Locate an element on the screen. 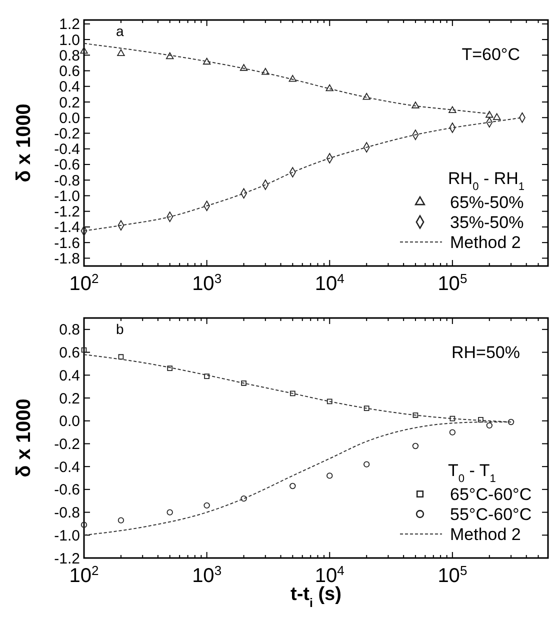  legend-label: 65°C-60°C is located at coordinates (491, 494).